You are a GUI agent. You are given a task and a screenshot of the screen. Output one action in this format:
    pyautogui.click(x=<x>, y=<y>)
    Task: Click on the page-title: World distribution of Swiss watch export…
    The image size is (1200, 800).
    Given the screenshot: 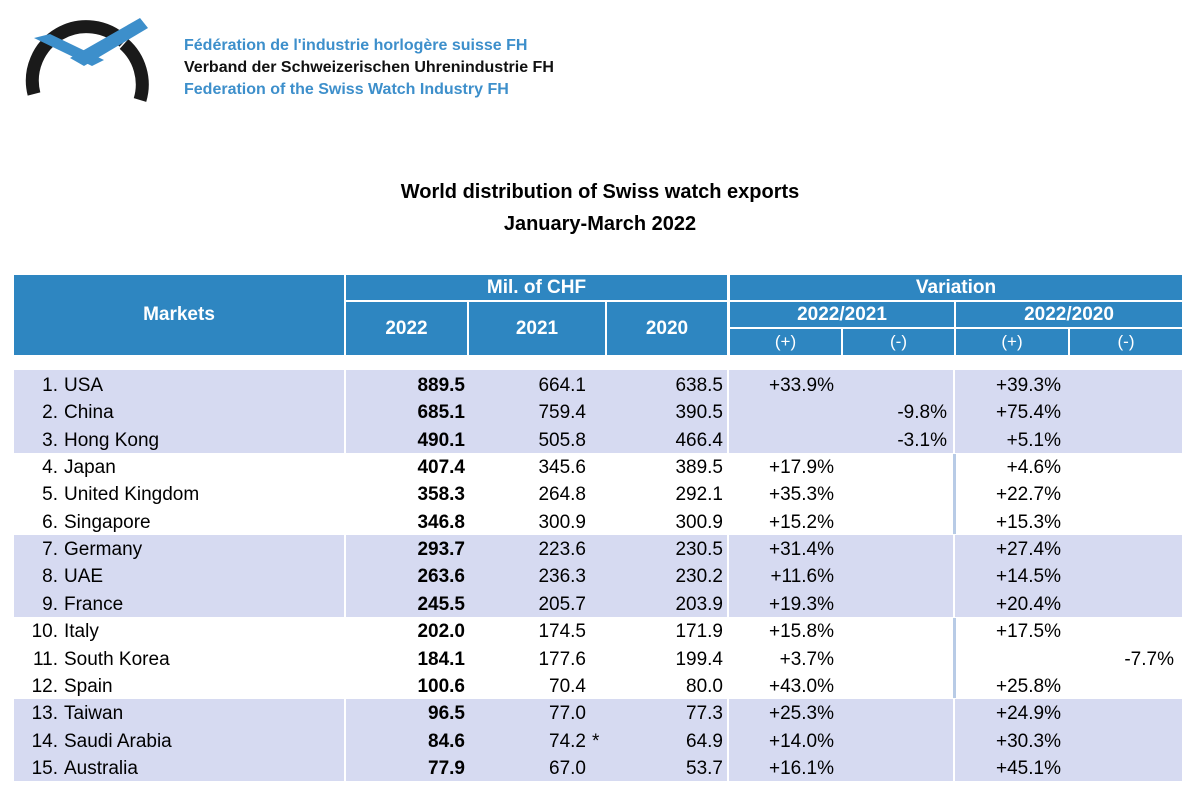 What is the action you would take?
    pyautogui.click(x=600, y=192)
    